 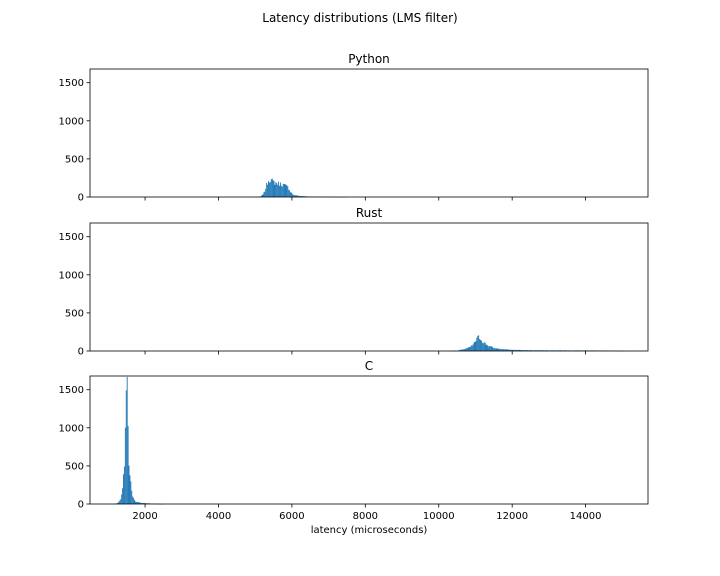 What do you see at coordinates (365, 516) in the screenshot?
I see `xtick-label-c-3: 8000` at bounding box center [365, 516].